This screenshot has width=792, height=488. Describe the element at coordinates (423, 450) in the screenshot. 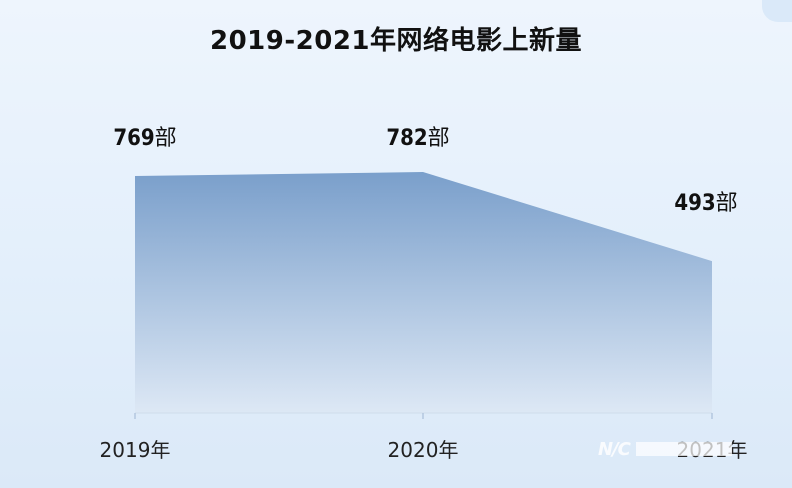

I see `x-tick-label: 2020年` at that location.